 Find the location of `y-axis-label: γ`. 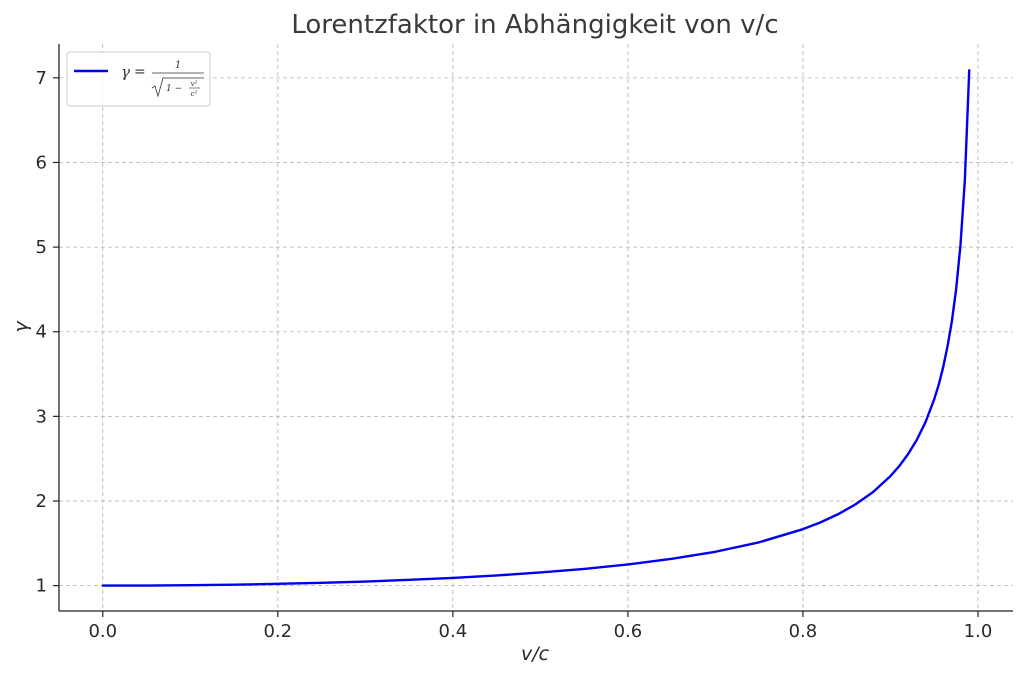

y-axis-label: γ is located at coordinates (21, 326).